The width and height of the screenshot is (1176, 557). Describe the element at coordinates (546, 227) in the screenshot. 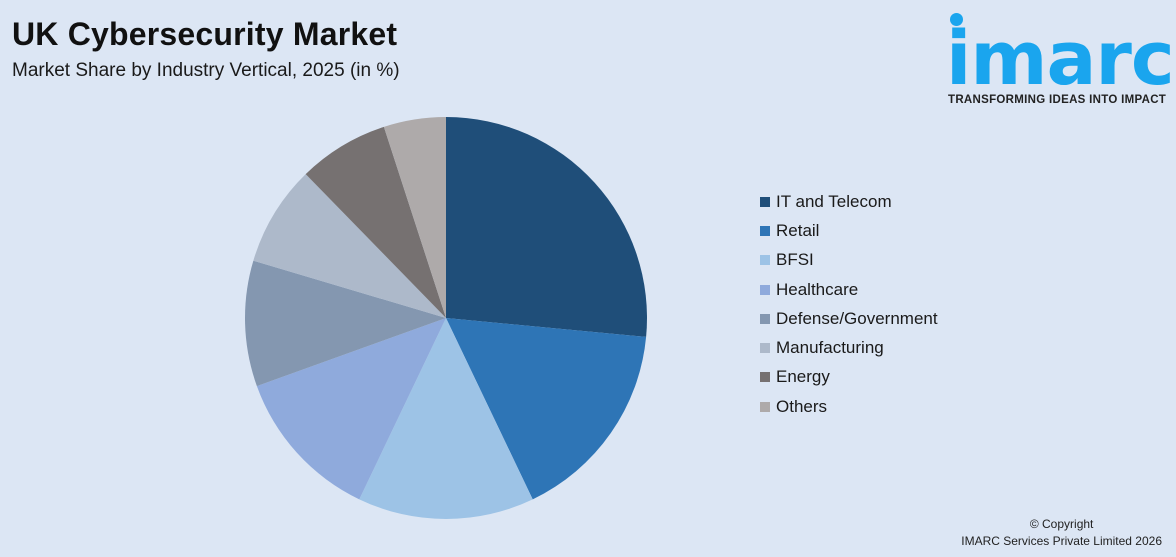

I see `pie-slice-it-and-telecom` at that location.